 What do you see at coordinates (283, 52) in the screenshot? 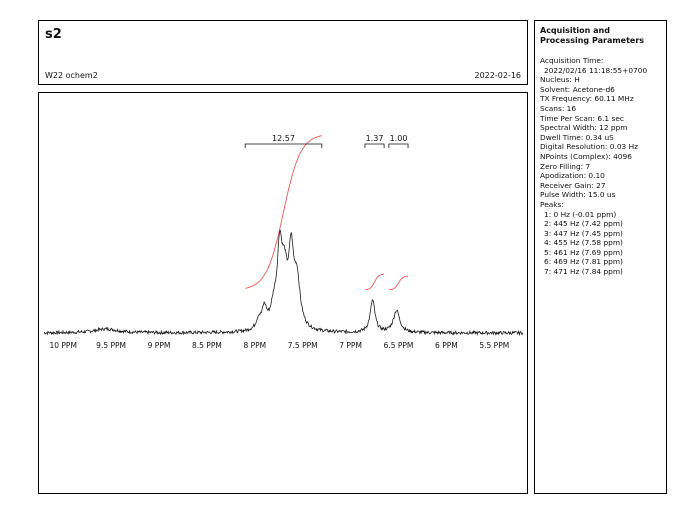
I see `header-box: s2 W22 ochem2 2022-02-16` at bounding box center [283, 52].